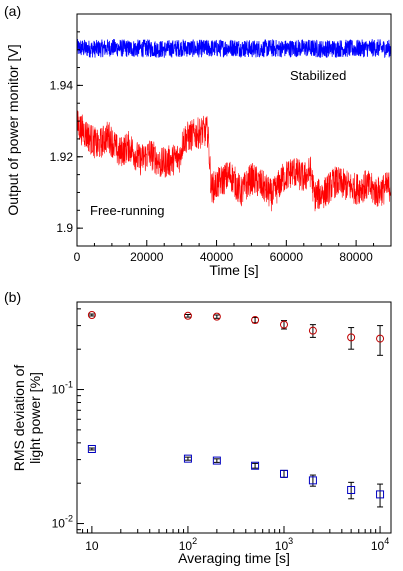  I want to click on panel-b-y-axis-title-line-1: RMS deviation of, so click(19, 418).